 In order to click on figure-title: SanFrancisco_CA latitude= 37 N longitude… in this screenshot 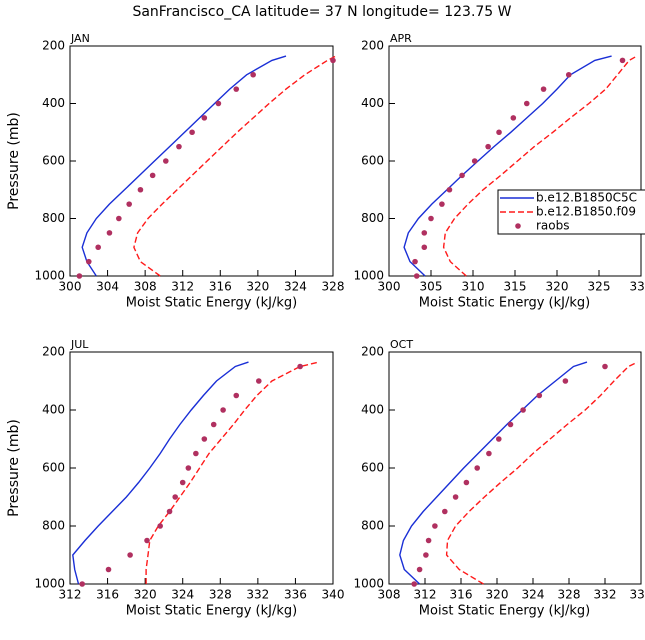, I will do `click(321, 12)`.